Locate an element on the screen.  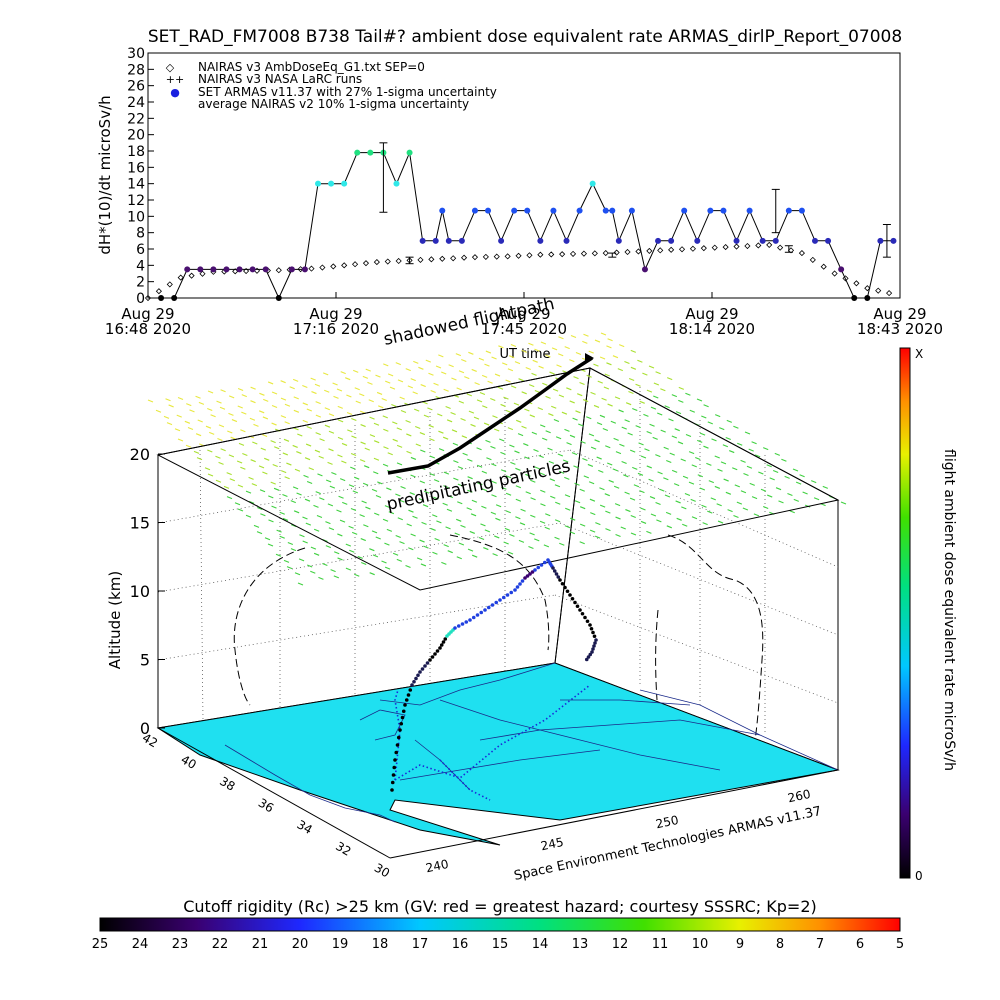
x-tick-label-time: 18:43 2020 is located at coordinates (900, 329).